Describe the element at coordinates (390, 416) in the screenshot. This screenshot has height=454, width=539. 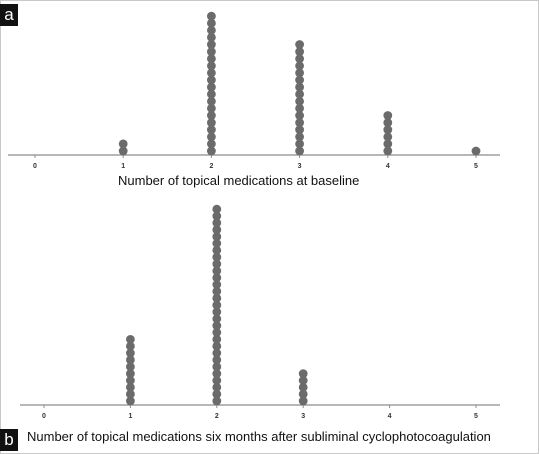
I see `x-tick-label-b: 4` at that location.